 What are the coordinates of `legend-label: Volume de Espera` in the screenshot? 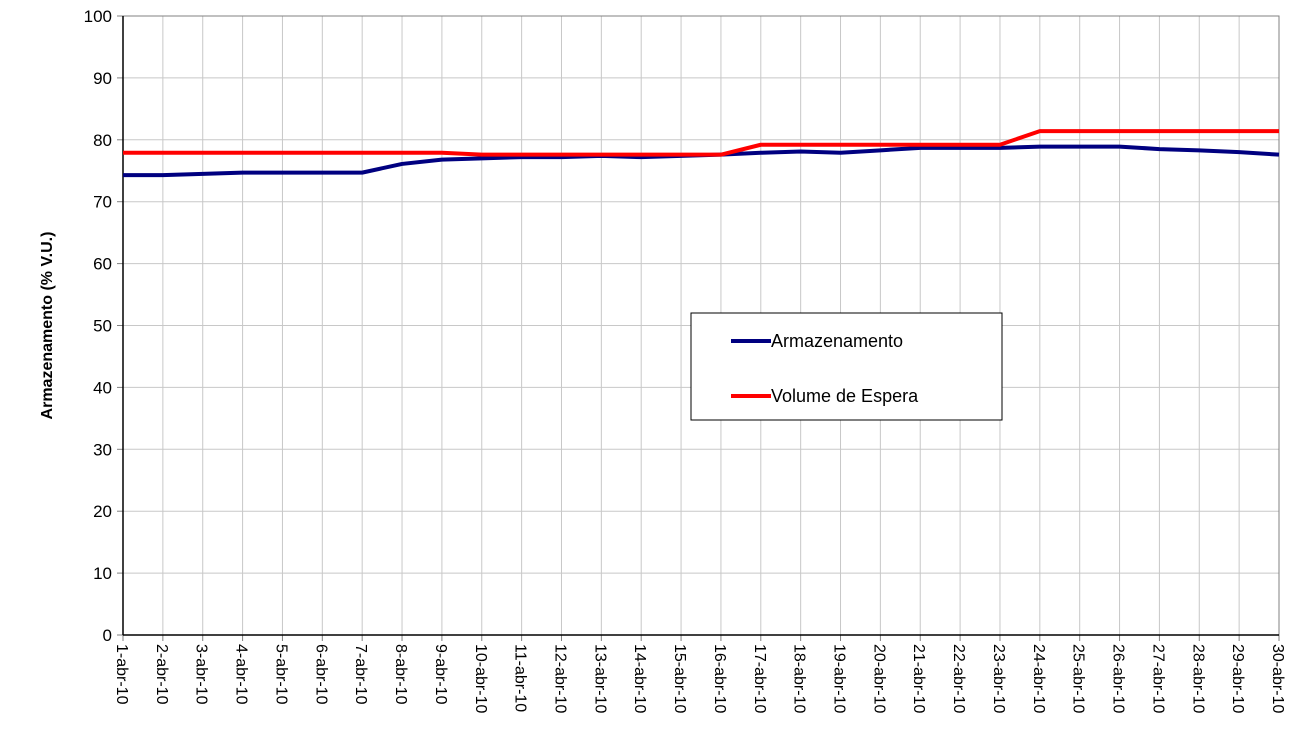 It's located at (845, 396).